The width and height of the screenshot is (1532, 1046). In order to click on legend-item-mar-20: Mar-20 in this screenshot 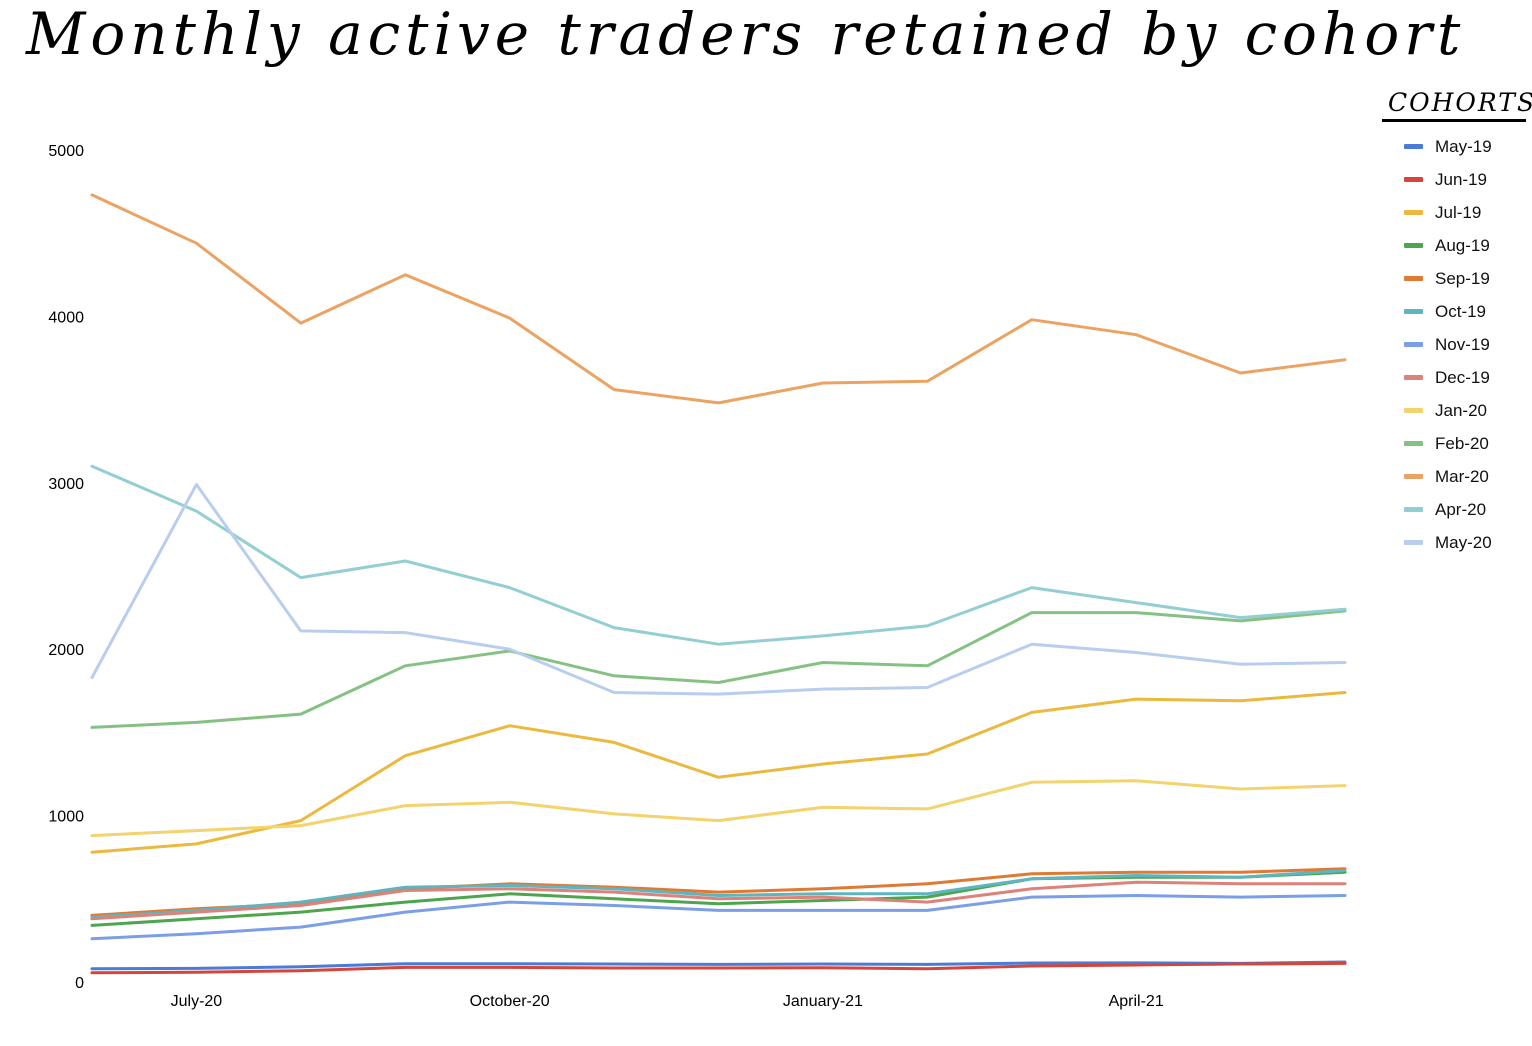, I will do `click(1455, 476)`.